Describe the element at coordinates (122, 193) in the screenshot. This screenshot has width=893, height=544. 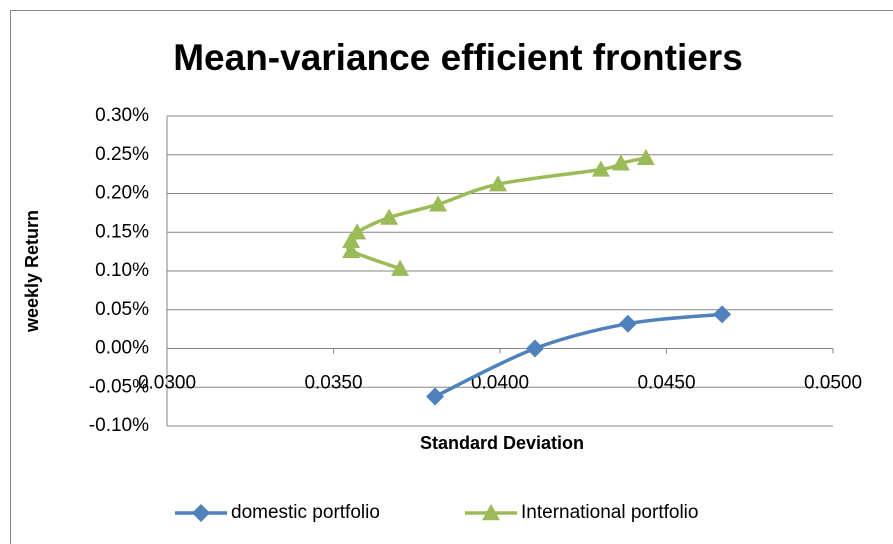
I see `y-tick-label: 0.20%` at that location.